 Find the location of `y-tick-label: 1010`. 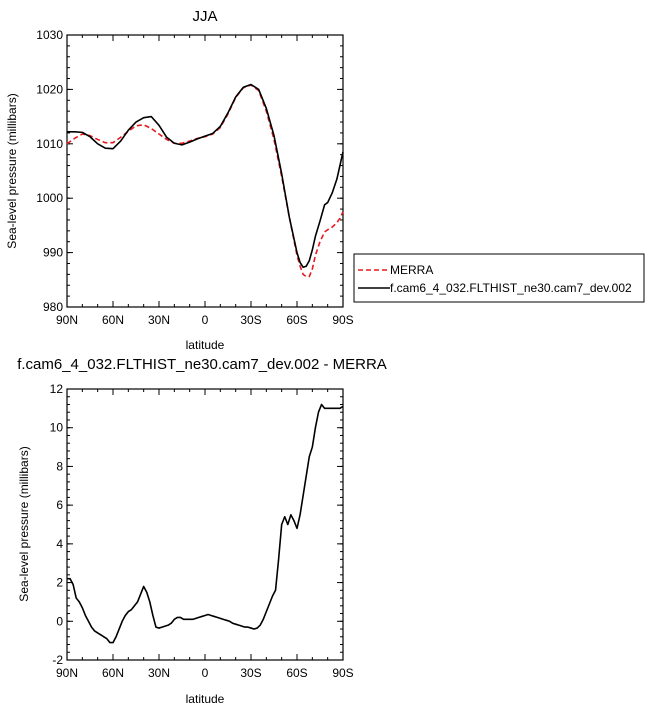

y-tick-label: 1010 is located at coordinates (49, 144).